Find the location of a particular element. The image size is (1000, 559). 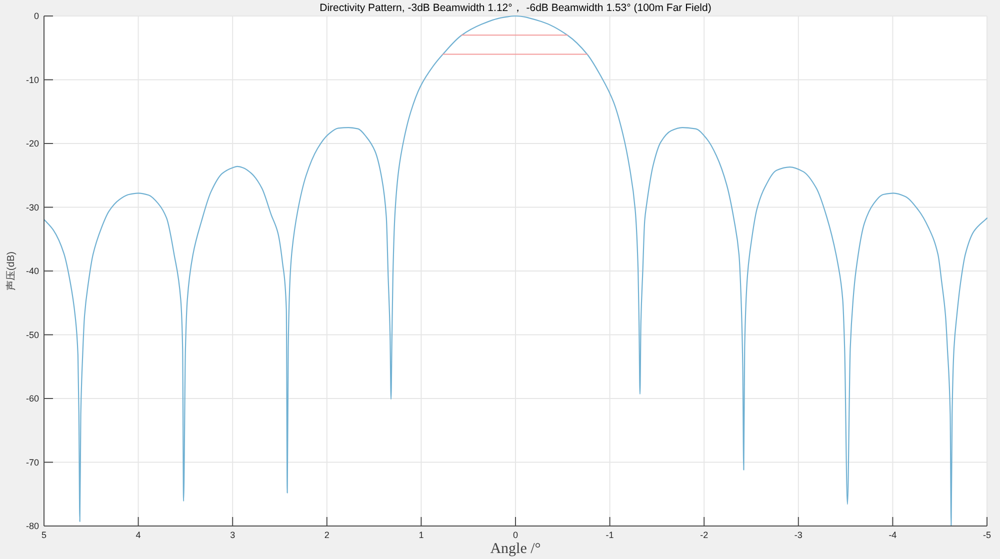

xtick-label: -2 is located at coordinates (704, 535).